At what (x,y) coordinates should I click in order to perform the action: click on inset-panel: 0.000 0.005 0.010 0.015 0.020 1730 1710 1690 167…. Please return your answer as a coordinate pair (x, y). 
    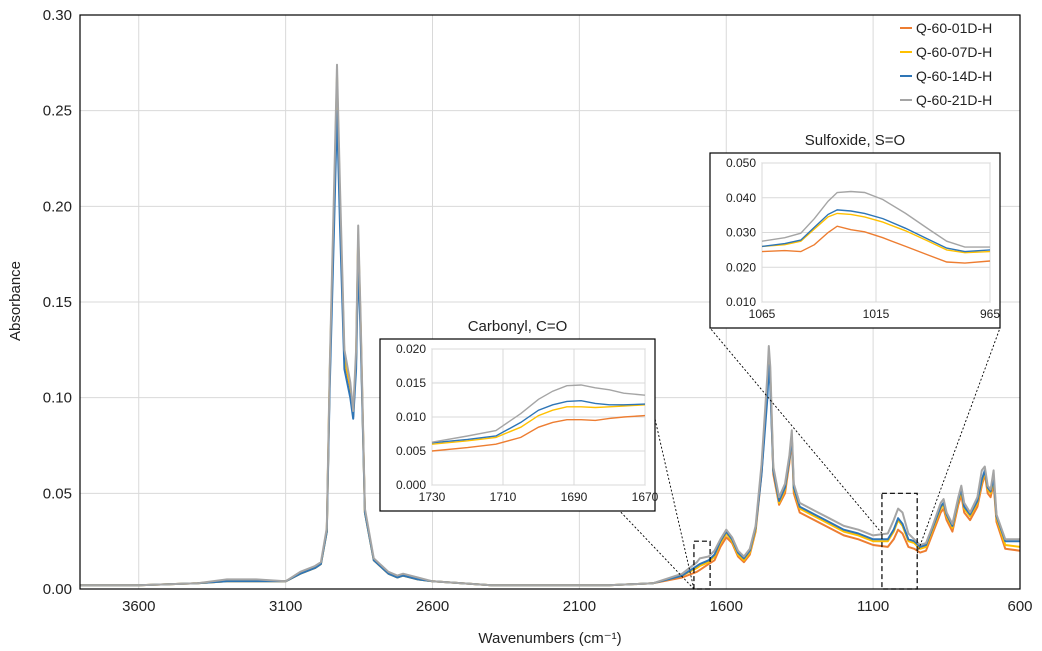
    Looking at the image, I should click on (519, 415).